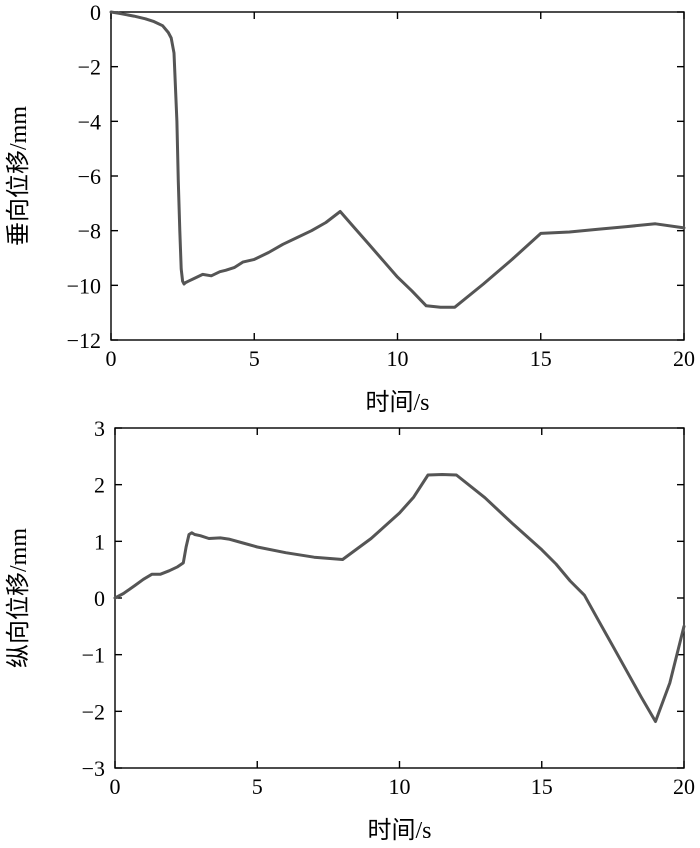 The height and width of the screenshot is (848, 700). What do you see at coordinates (89, 121) in the screenshot?
I see `y-tick-label: −4` at bounding box center [89, 121].